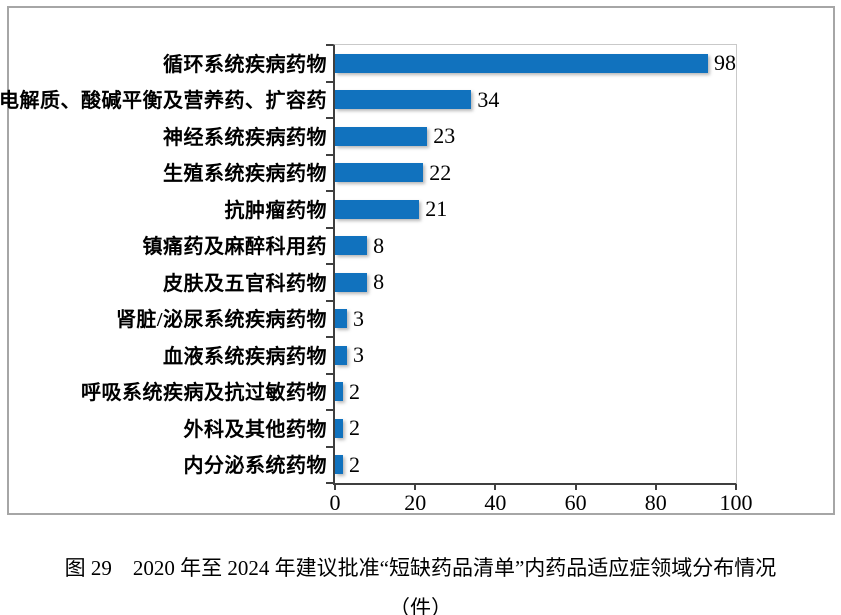 This screenshot has height=615, width=841. What do you see at coordinates (655, 502) in the screenshot?
I see `x-tick-label: 80` at bounding box center [655, 502].